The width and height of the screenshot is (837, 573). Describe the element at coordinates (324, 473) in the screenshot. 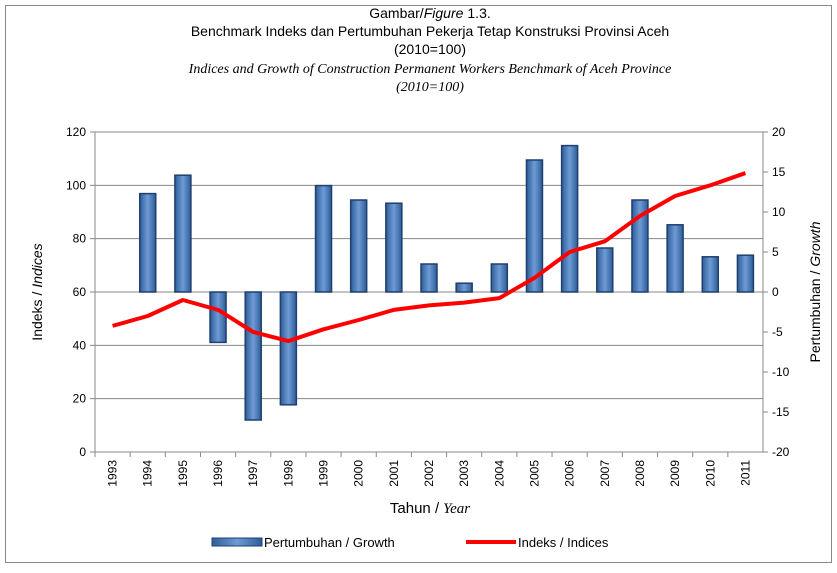

I see `x-tick-label: 1999` at that location.